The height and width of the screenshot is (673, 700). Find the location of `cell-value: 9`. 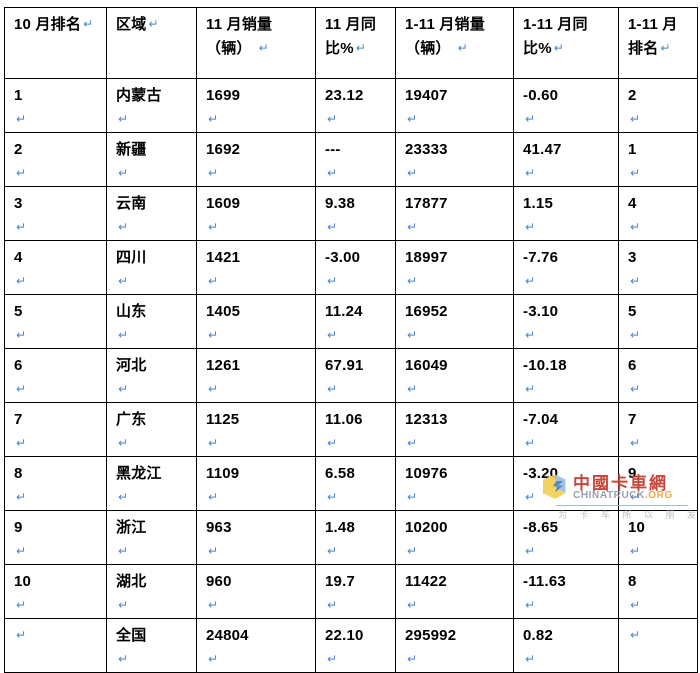

cell-value: 9 is located at coordinates (632, 473).